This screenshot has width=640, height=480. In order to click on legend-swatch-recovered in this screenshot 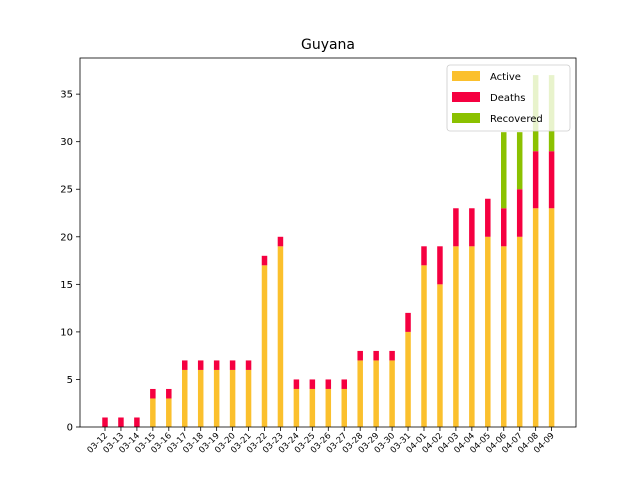, I will do `click(466, 118)`.